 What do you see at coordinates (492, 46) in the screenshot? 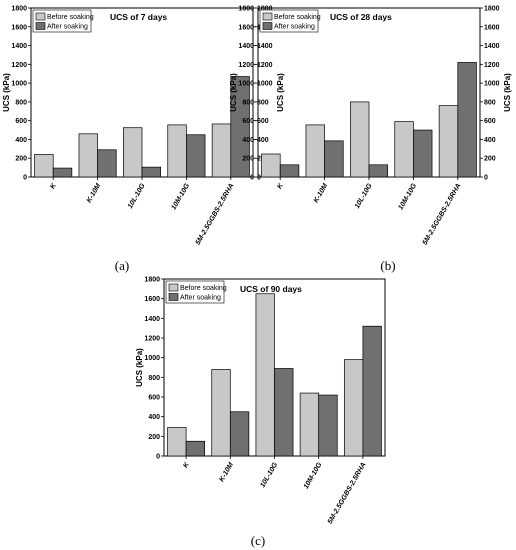
I see `y2-tick-label: 1400` at bounding box center [492, 46].